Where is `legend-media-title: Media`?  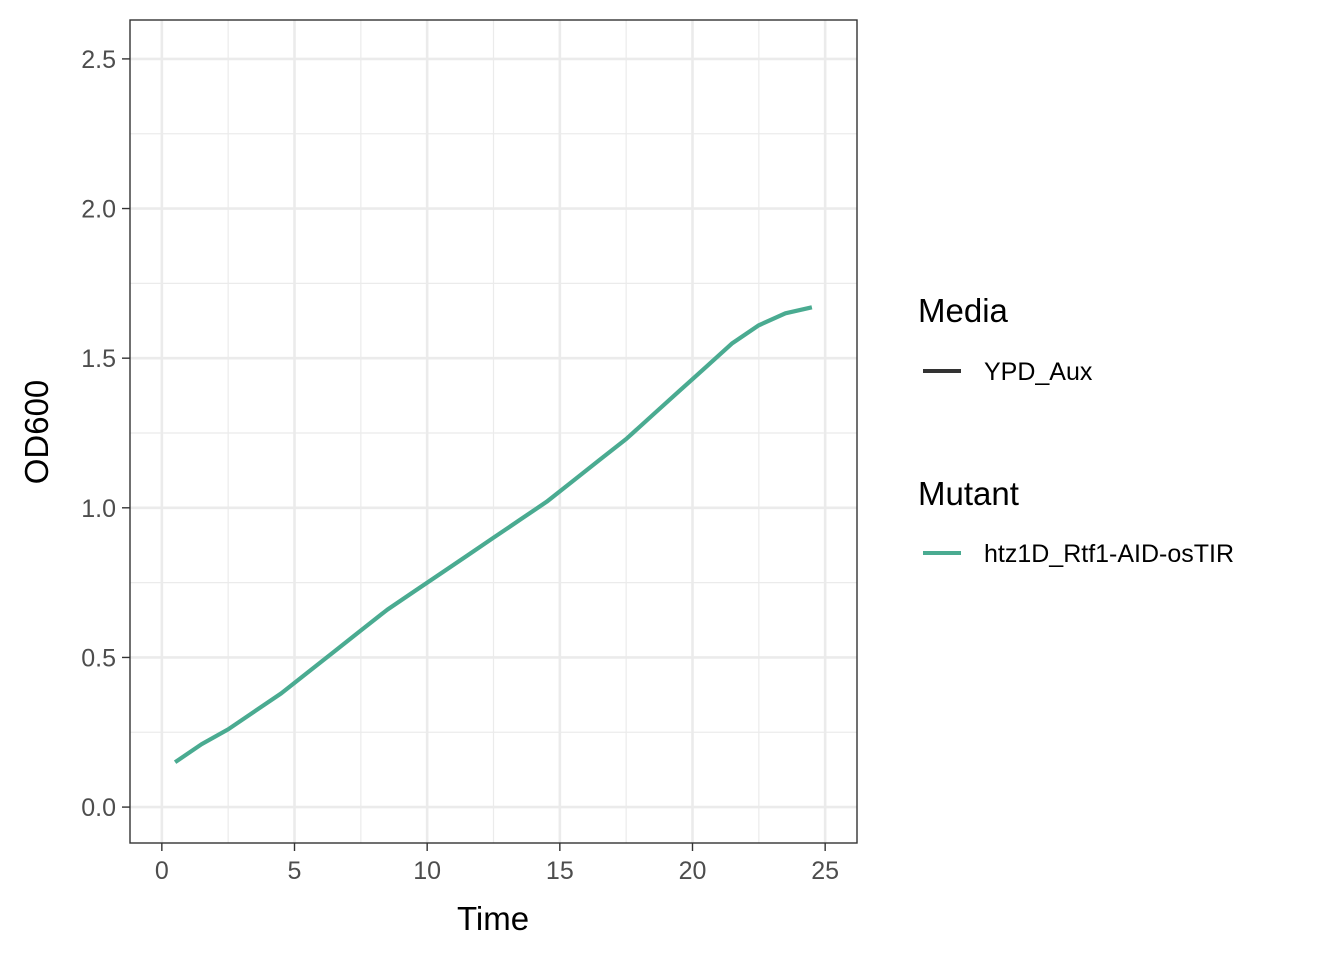
legend-media-title: Media is located at coordinates (963, 310).